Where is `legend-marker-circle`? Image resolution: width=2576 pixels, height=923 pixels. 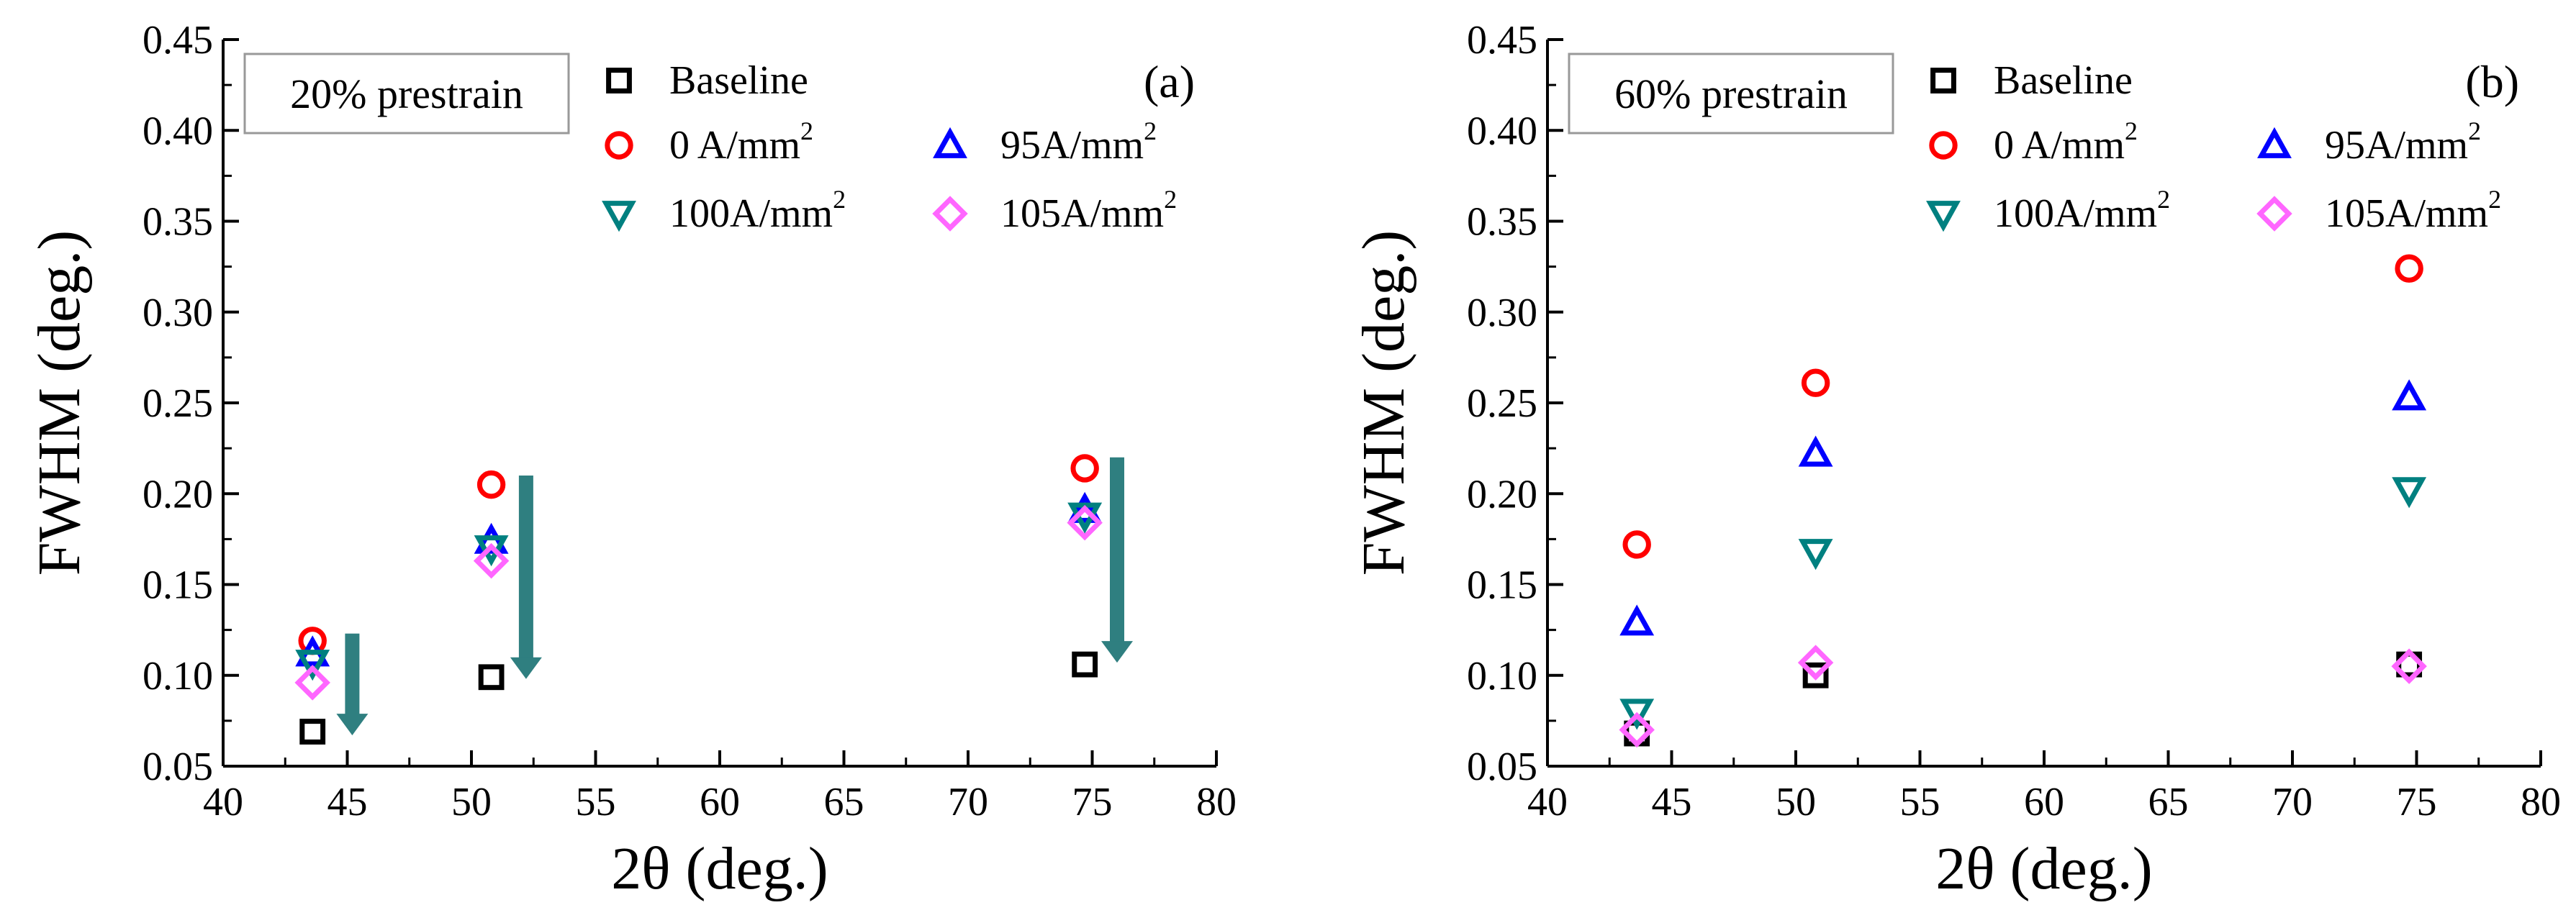 legend-marker-circle is located at coordinates (1944, 145).